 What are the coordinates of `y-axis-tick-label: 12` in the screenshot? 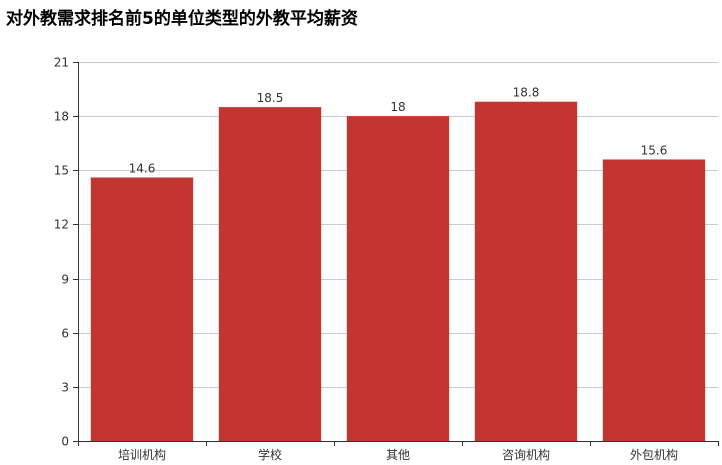 It's located at (61, 225).